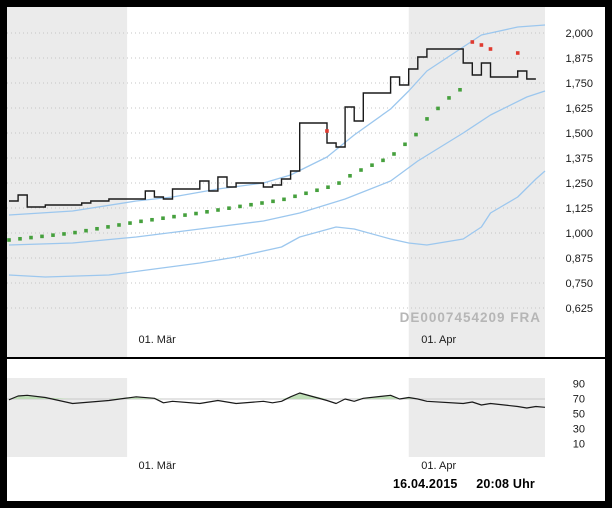 Image resolution: width=612 pixels, height=508 pixels. What do you see at coordinates (579, 134) in the screenshot?
I see `svg-text: 1,500` at bounding box center [579, 134].